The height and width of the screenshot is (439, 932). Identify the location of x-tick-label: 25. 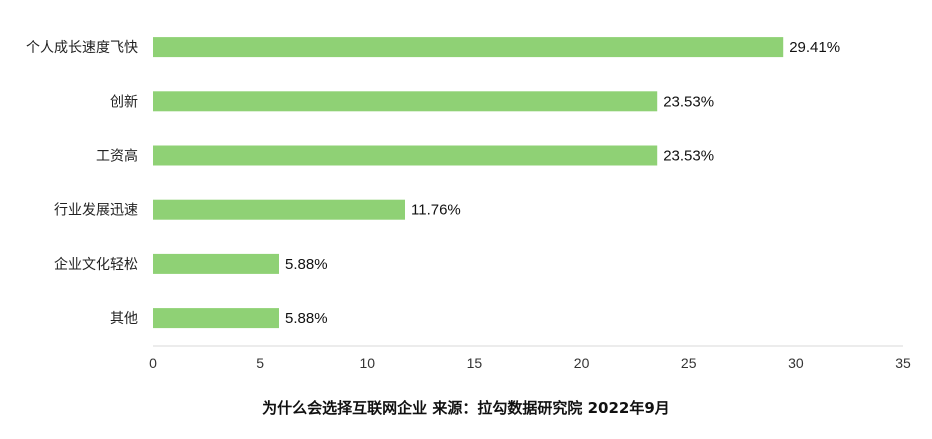
(689, 363).